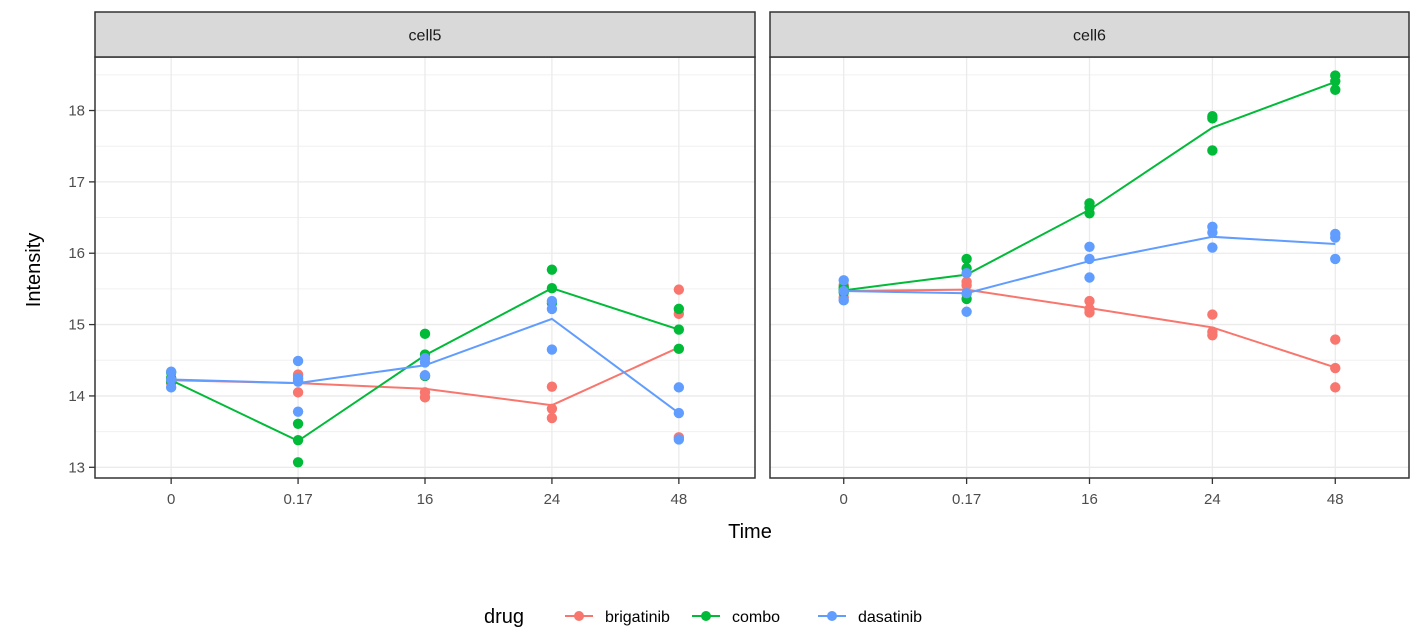  I want to click on facet-strip-label: cell5, so click(425, 36).